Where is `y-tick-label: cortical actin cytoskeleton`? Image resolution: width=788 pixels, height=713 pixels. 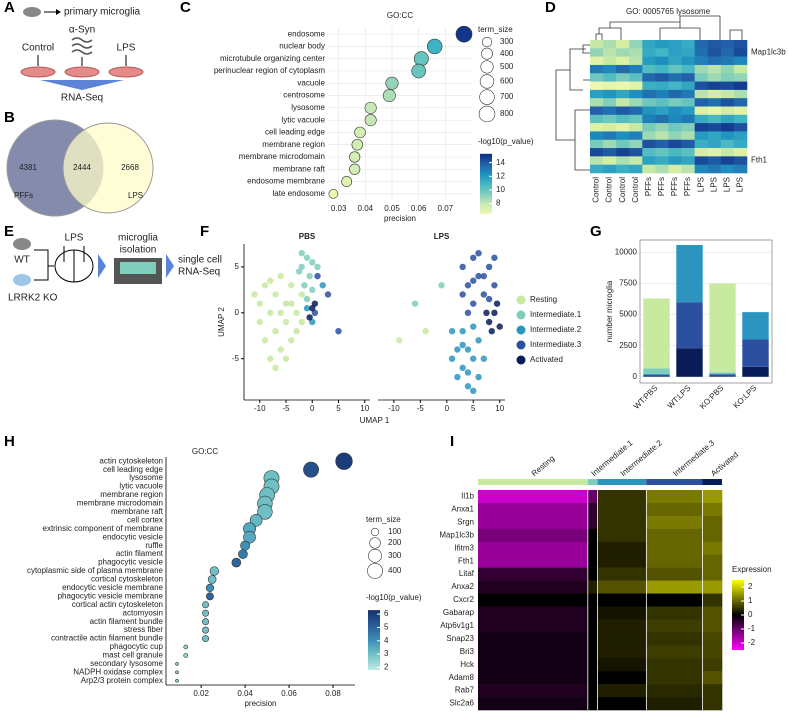
y-tick-label: cortical actin cytoskeleton is located at coordinates (117, 604).